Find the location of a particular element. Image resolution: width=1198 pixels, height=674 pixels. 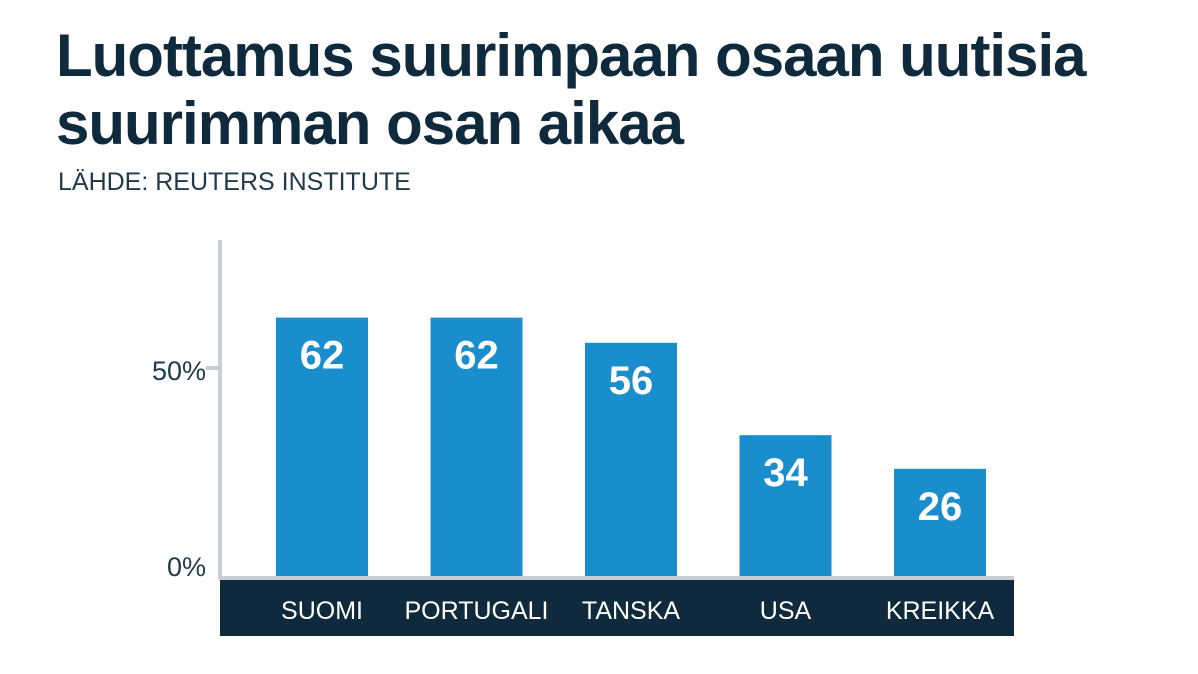

category-label: TANSKA is located at coordinates (631, 611).